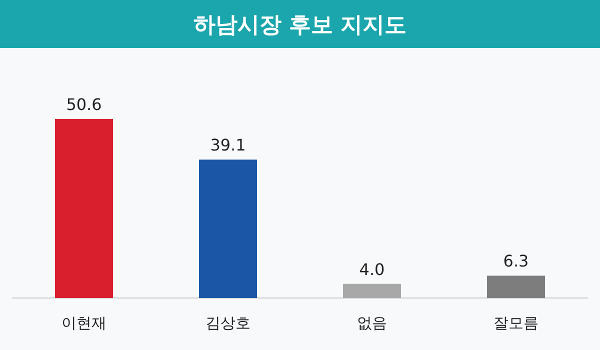 The image size is (600, 350). I want to click on chart-title: 하남시장 후보 지지도, so click(300, 25).